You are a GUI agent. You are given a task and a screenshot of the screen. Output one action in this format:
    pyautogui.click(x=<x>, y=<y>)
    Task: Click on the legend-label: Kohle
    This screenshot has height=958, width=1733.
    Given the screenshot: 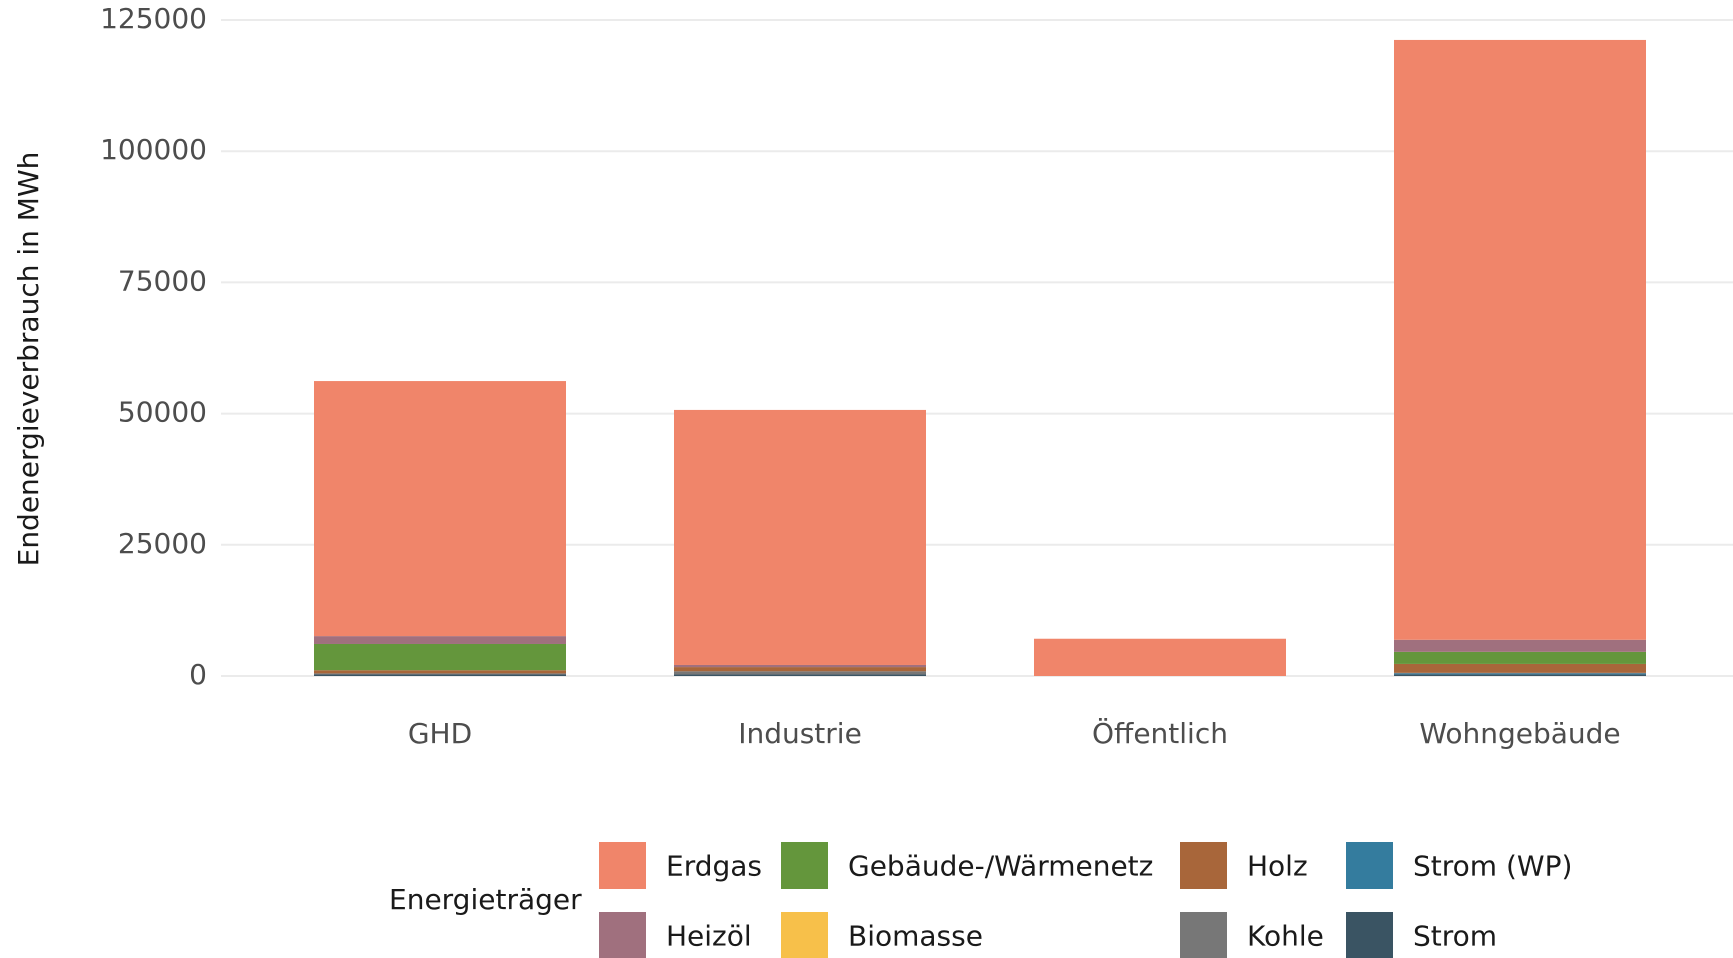 What is the action you would take?
    pyautogui.click(x=1285, y=936)
    